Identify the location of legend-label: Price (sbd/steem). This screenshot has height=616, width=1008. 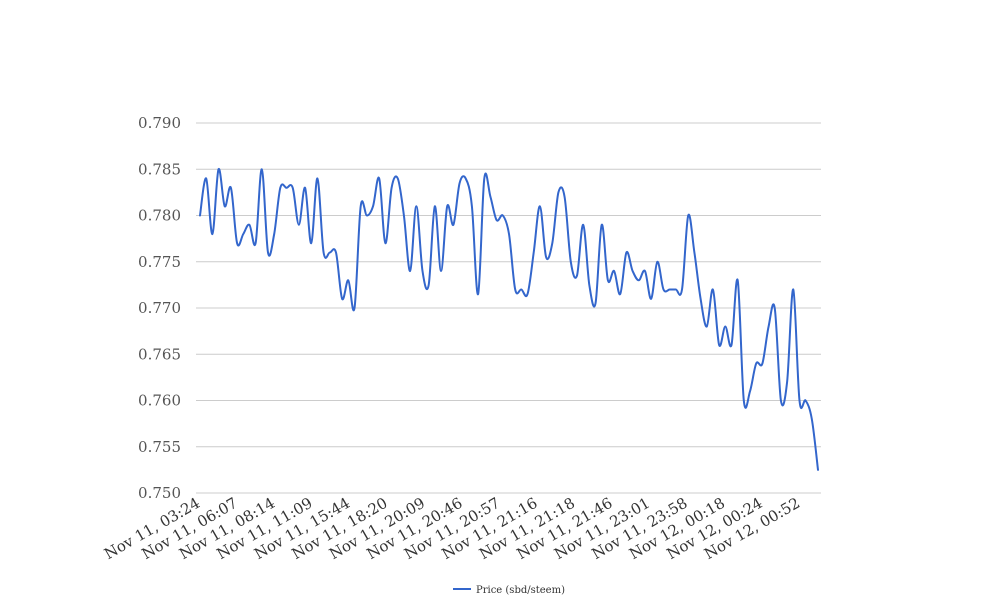
(520, 590).